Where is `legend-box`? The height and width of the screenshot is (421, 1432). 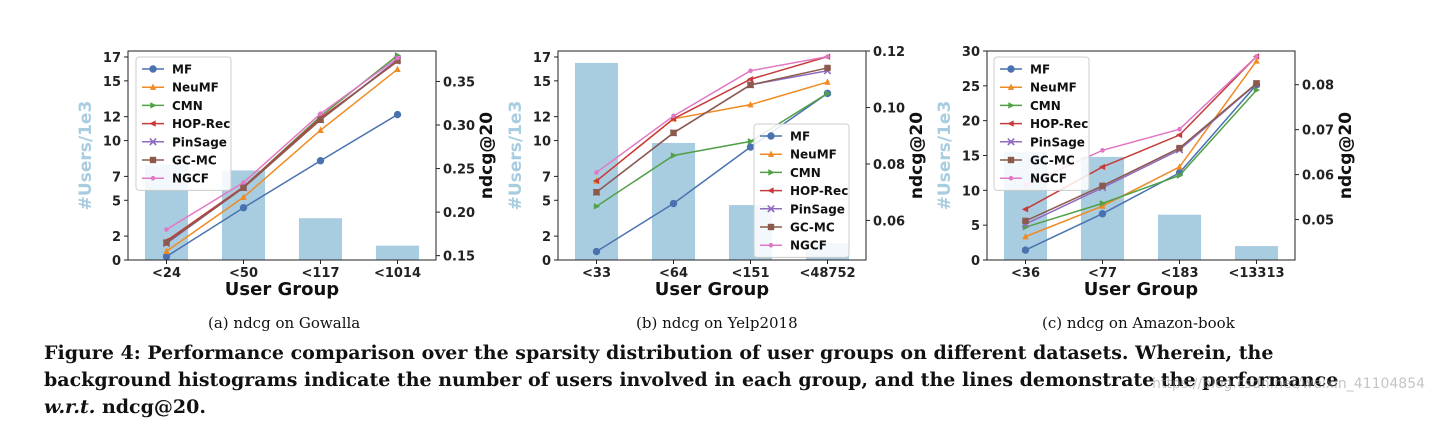 legend-box is located at coordinates (1041, 123).